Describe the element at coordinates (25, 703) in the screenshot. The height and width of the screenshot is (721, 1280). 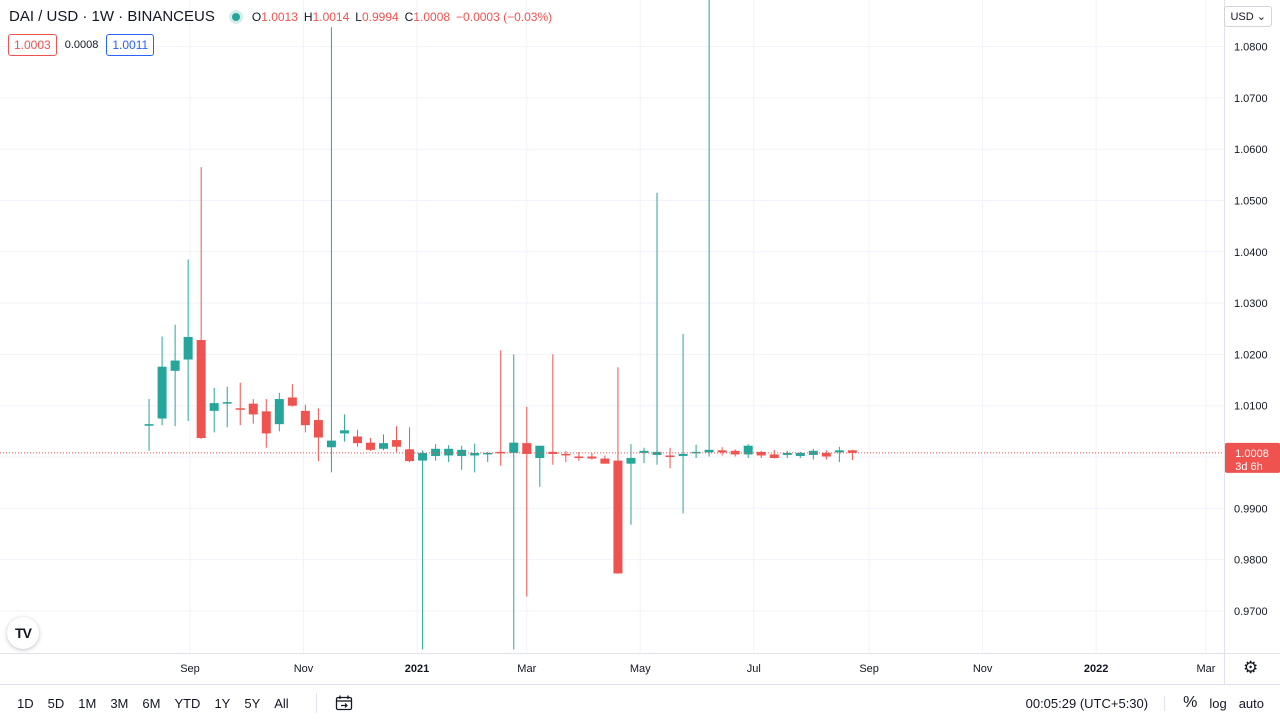
I see `range-1d: 1D` at that location.